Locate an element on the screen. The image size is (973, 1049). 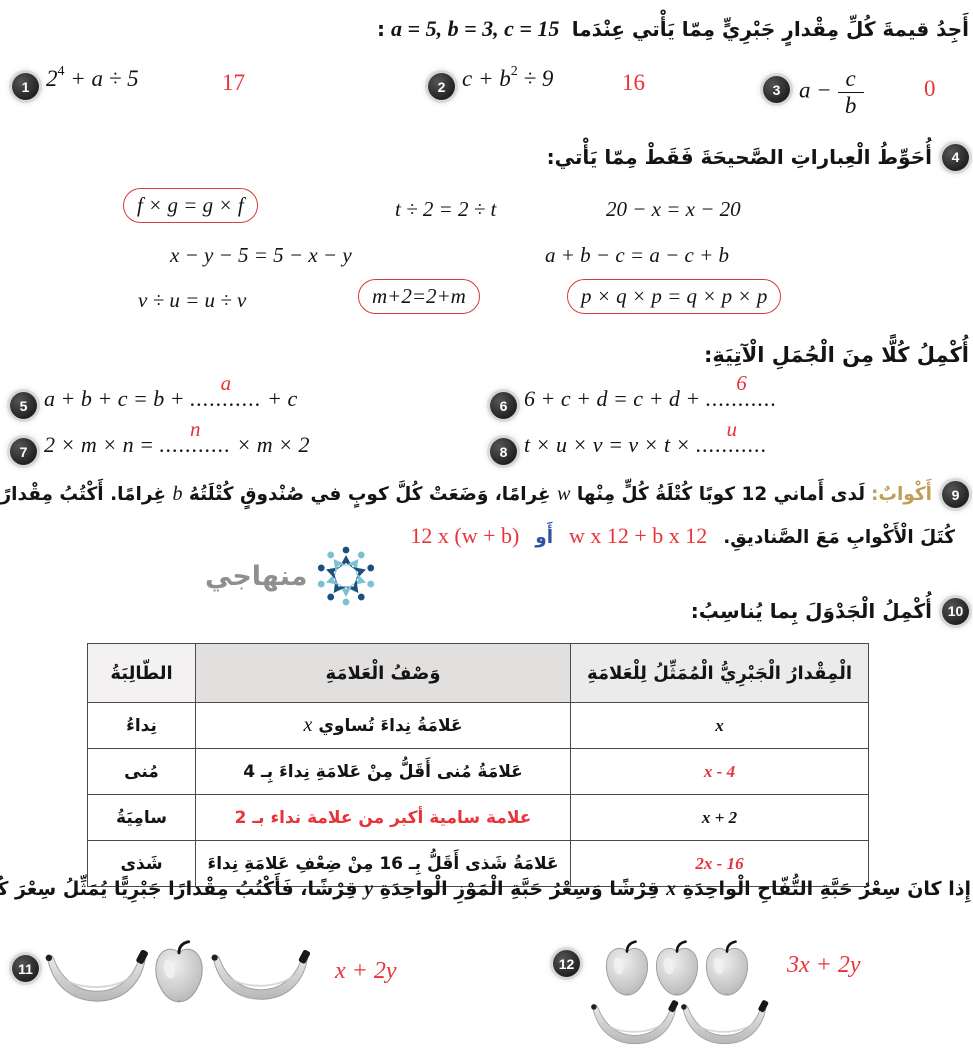
problem-1-expression: 24 + a ÷ 5 is located at coordinates (92, 77).